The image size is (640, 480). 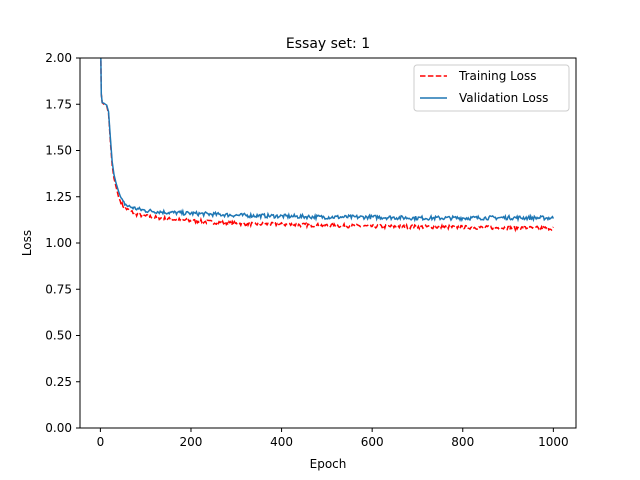 What do you see at coordinates (58, 382) in the screenshot?
I see `y-tick-label: 0.25` at bounding box center [58, 382].